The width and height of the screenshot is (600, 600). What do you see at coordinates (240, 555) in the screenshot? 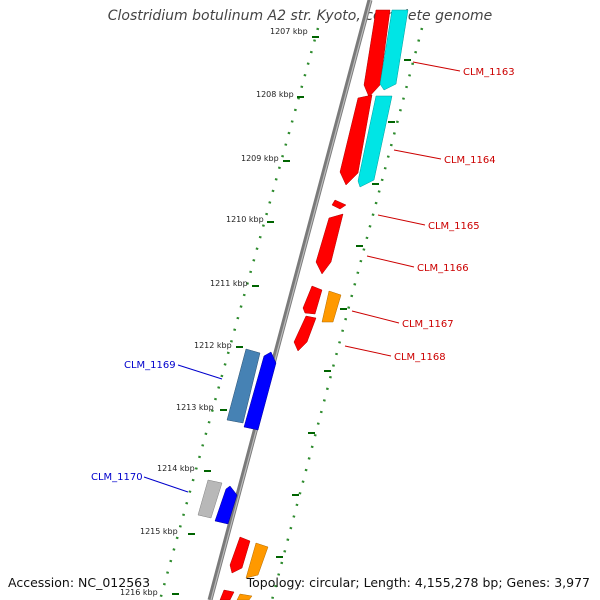
I see `cds-red-lower-a` at bounding box center [240, 555].